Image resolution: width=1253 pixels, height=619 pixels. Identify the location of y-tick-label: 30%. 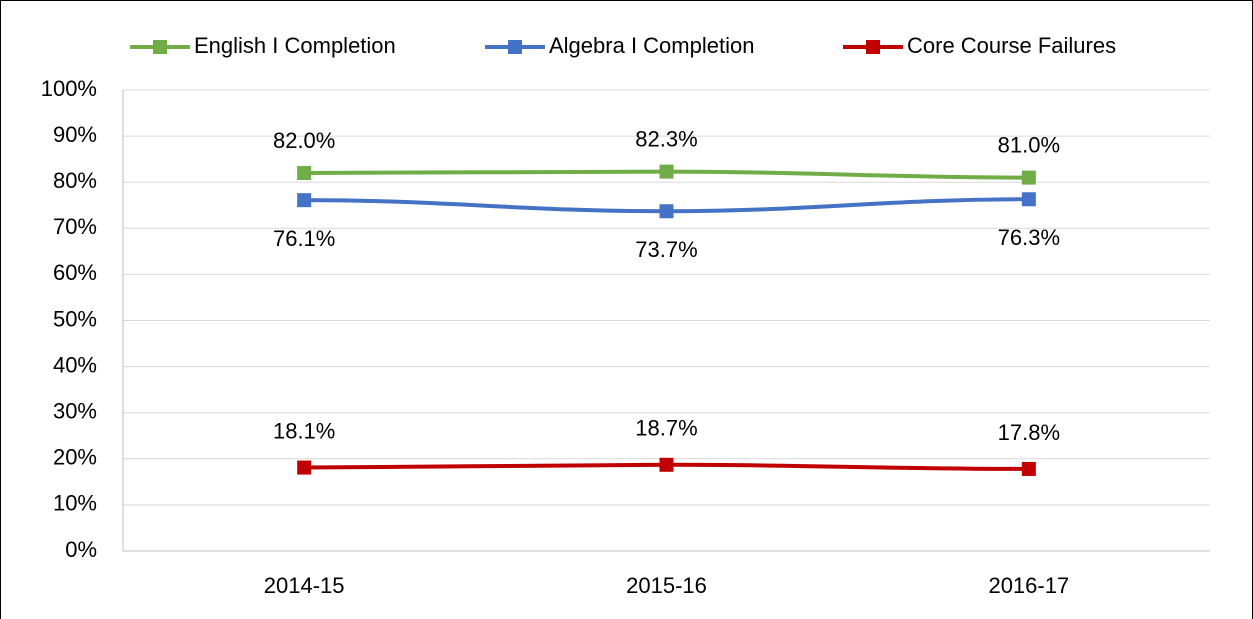
(75, 411).